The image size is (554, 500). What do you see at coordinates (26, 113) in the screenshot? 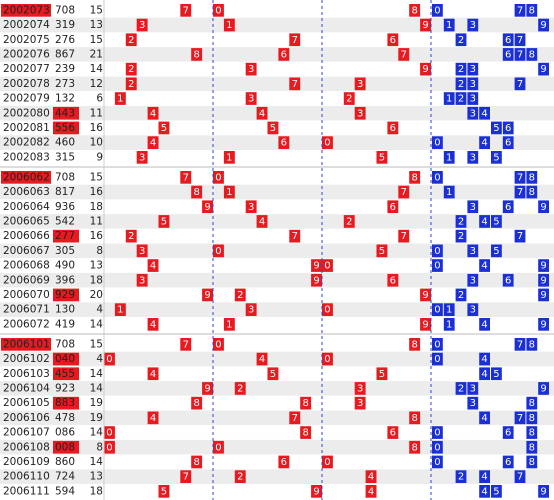
I see `issue: 2002080` at bounding box center [26, 113].